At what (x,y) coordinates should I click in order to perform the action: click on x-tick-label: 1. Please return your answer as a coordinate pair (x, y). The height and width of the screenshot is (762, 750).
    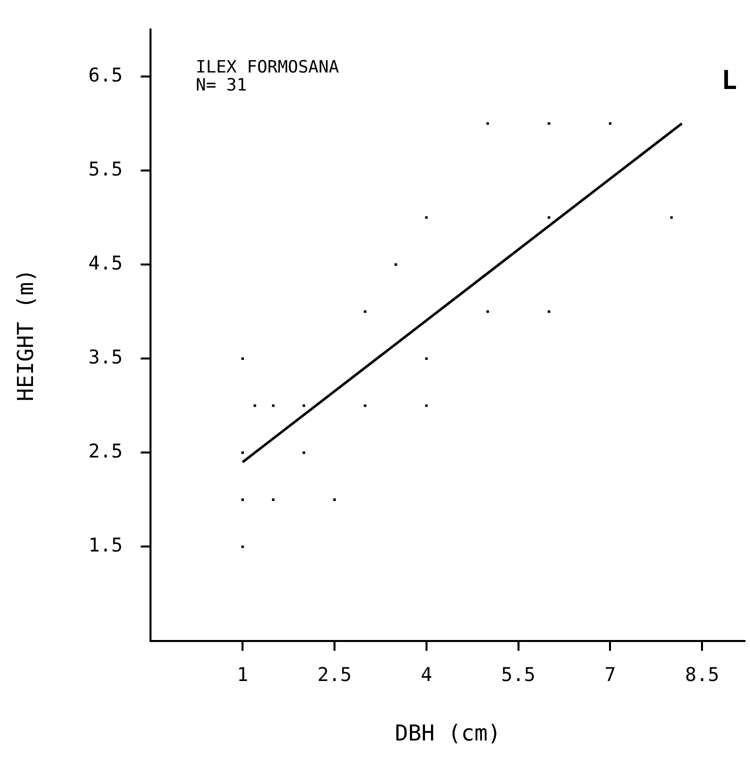
    Looking at the image, I should click on (242, 675).